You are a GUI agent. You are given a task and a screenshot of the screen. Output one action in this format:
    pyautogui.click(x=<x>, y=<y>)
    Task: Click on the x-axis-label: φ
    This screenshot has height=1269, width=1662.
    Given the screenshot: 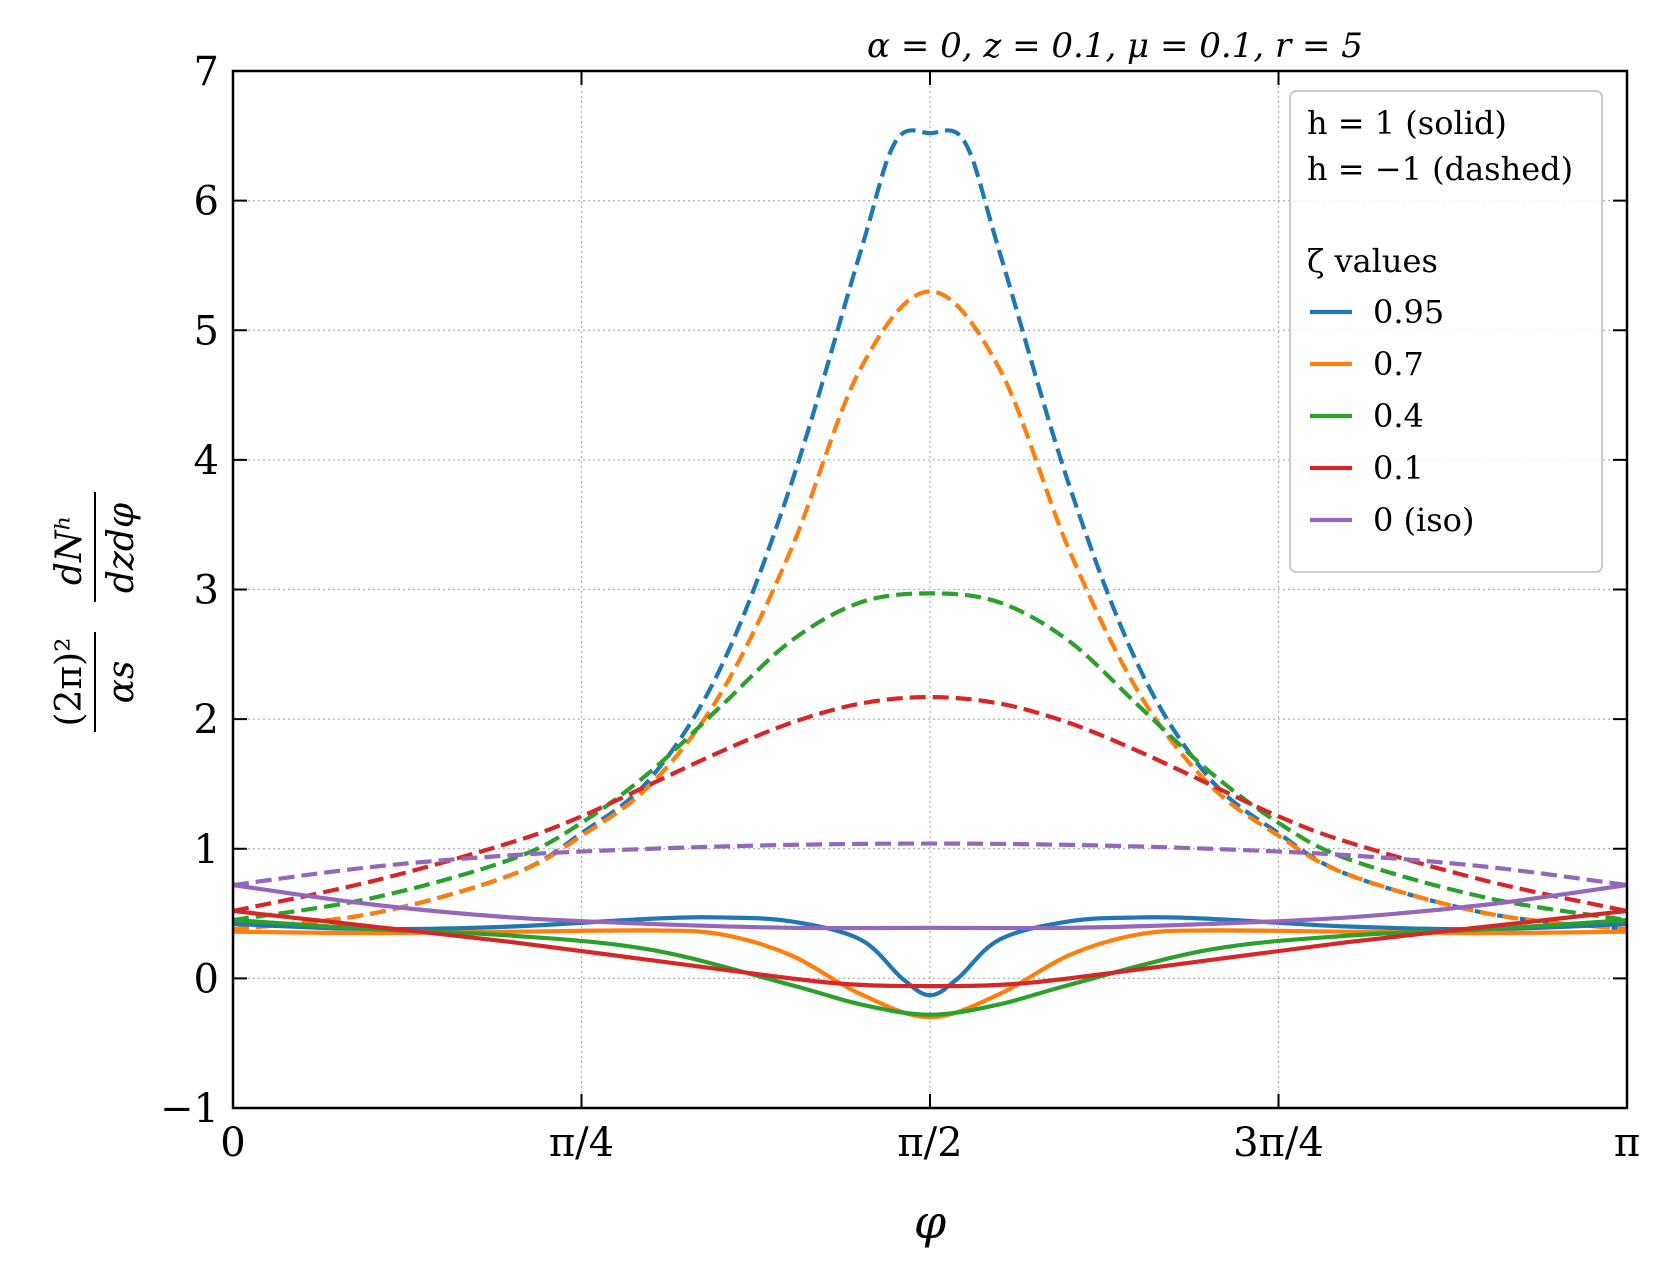 What is the action you would take?
    pyautogui.click(x=930, y=1222)
    